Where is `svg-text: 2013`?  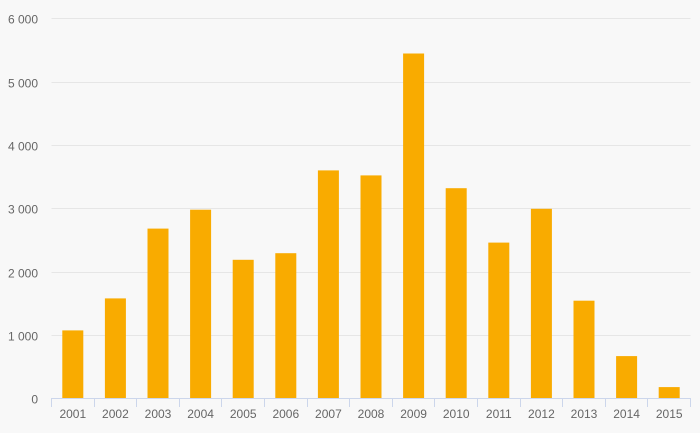
svg-text: 2013 is located at coordinates (584, 414).